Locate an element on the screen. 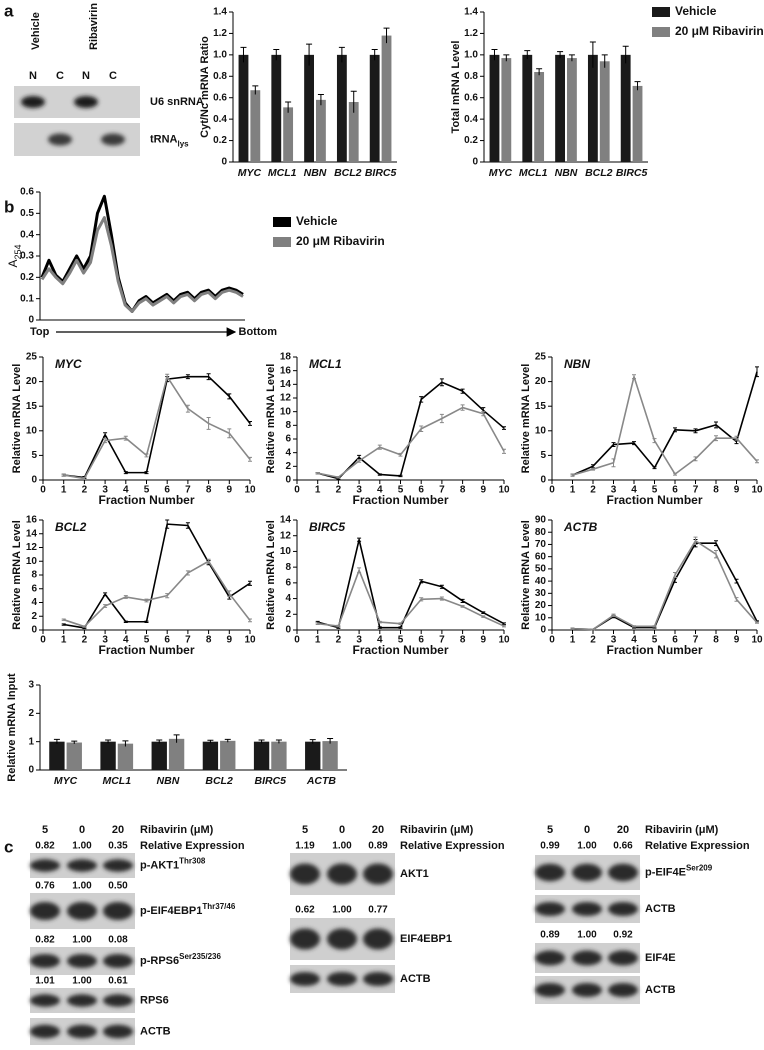 This screenshot has width=764, height=1050. lane-label: N is located at coordinates (33, 76).